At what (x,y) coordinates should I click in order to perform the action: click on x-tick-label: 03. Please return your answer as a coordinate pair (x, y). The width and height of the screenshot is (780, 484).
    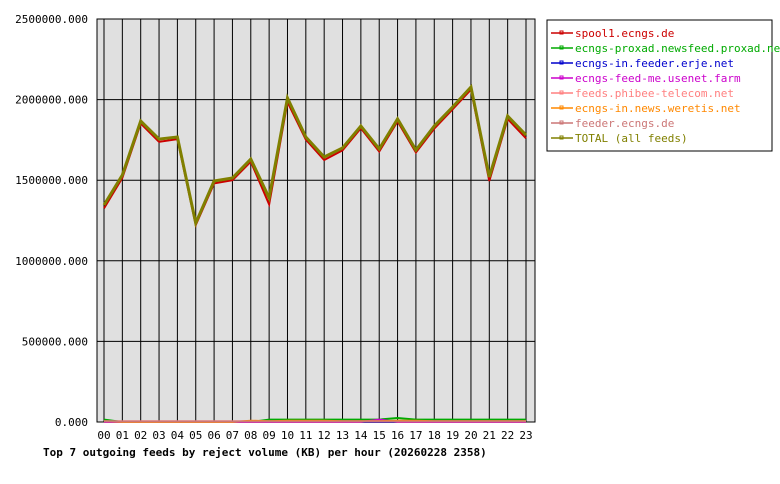
    Looking at the image, I should click on (158, 435).